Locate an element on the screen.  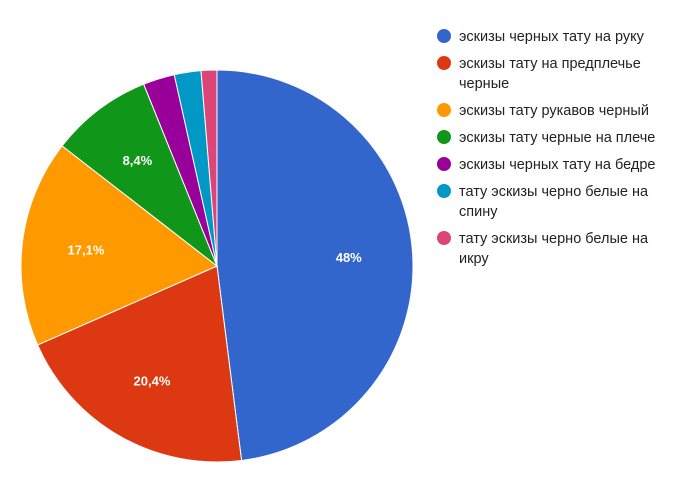
legend-label: эскизы тату черные на плече is located at coordinates (557, 138).